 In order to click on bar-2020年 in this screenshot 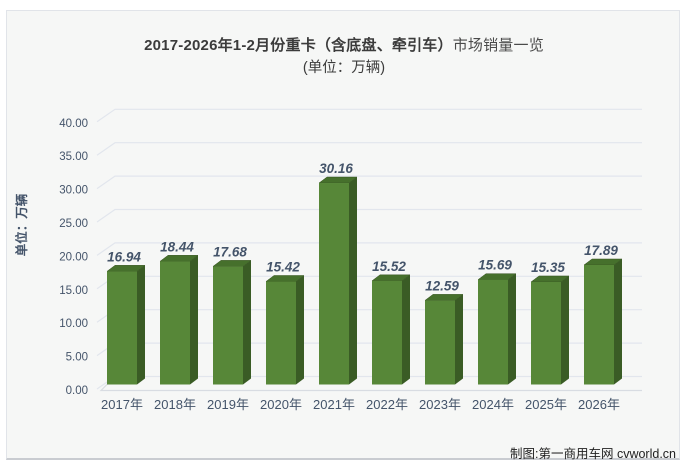, I will do `click(281, 333)`.